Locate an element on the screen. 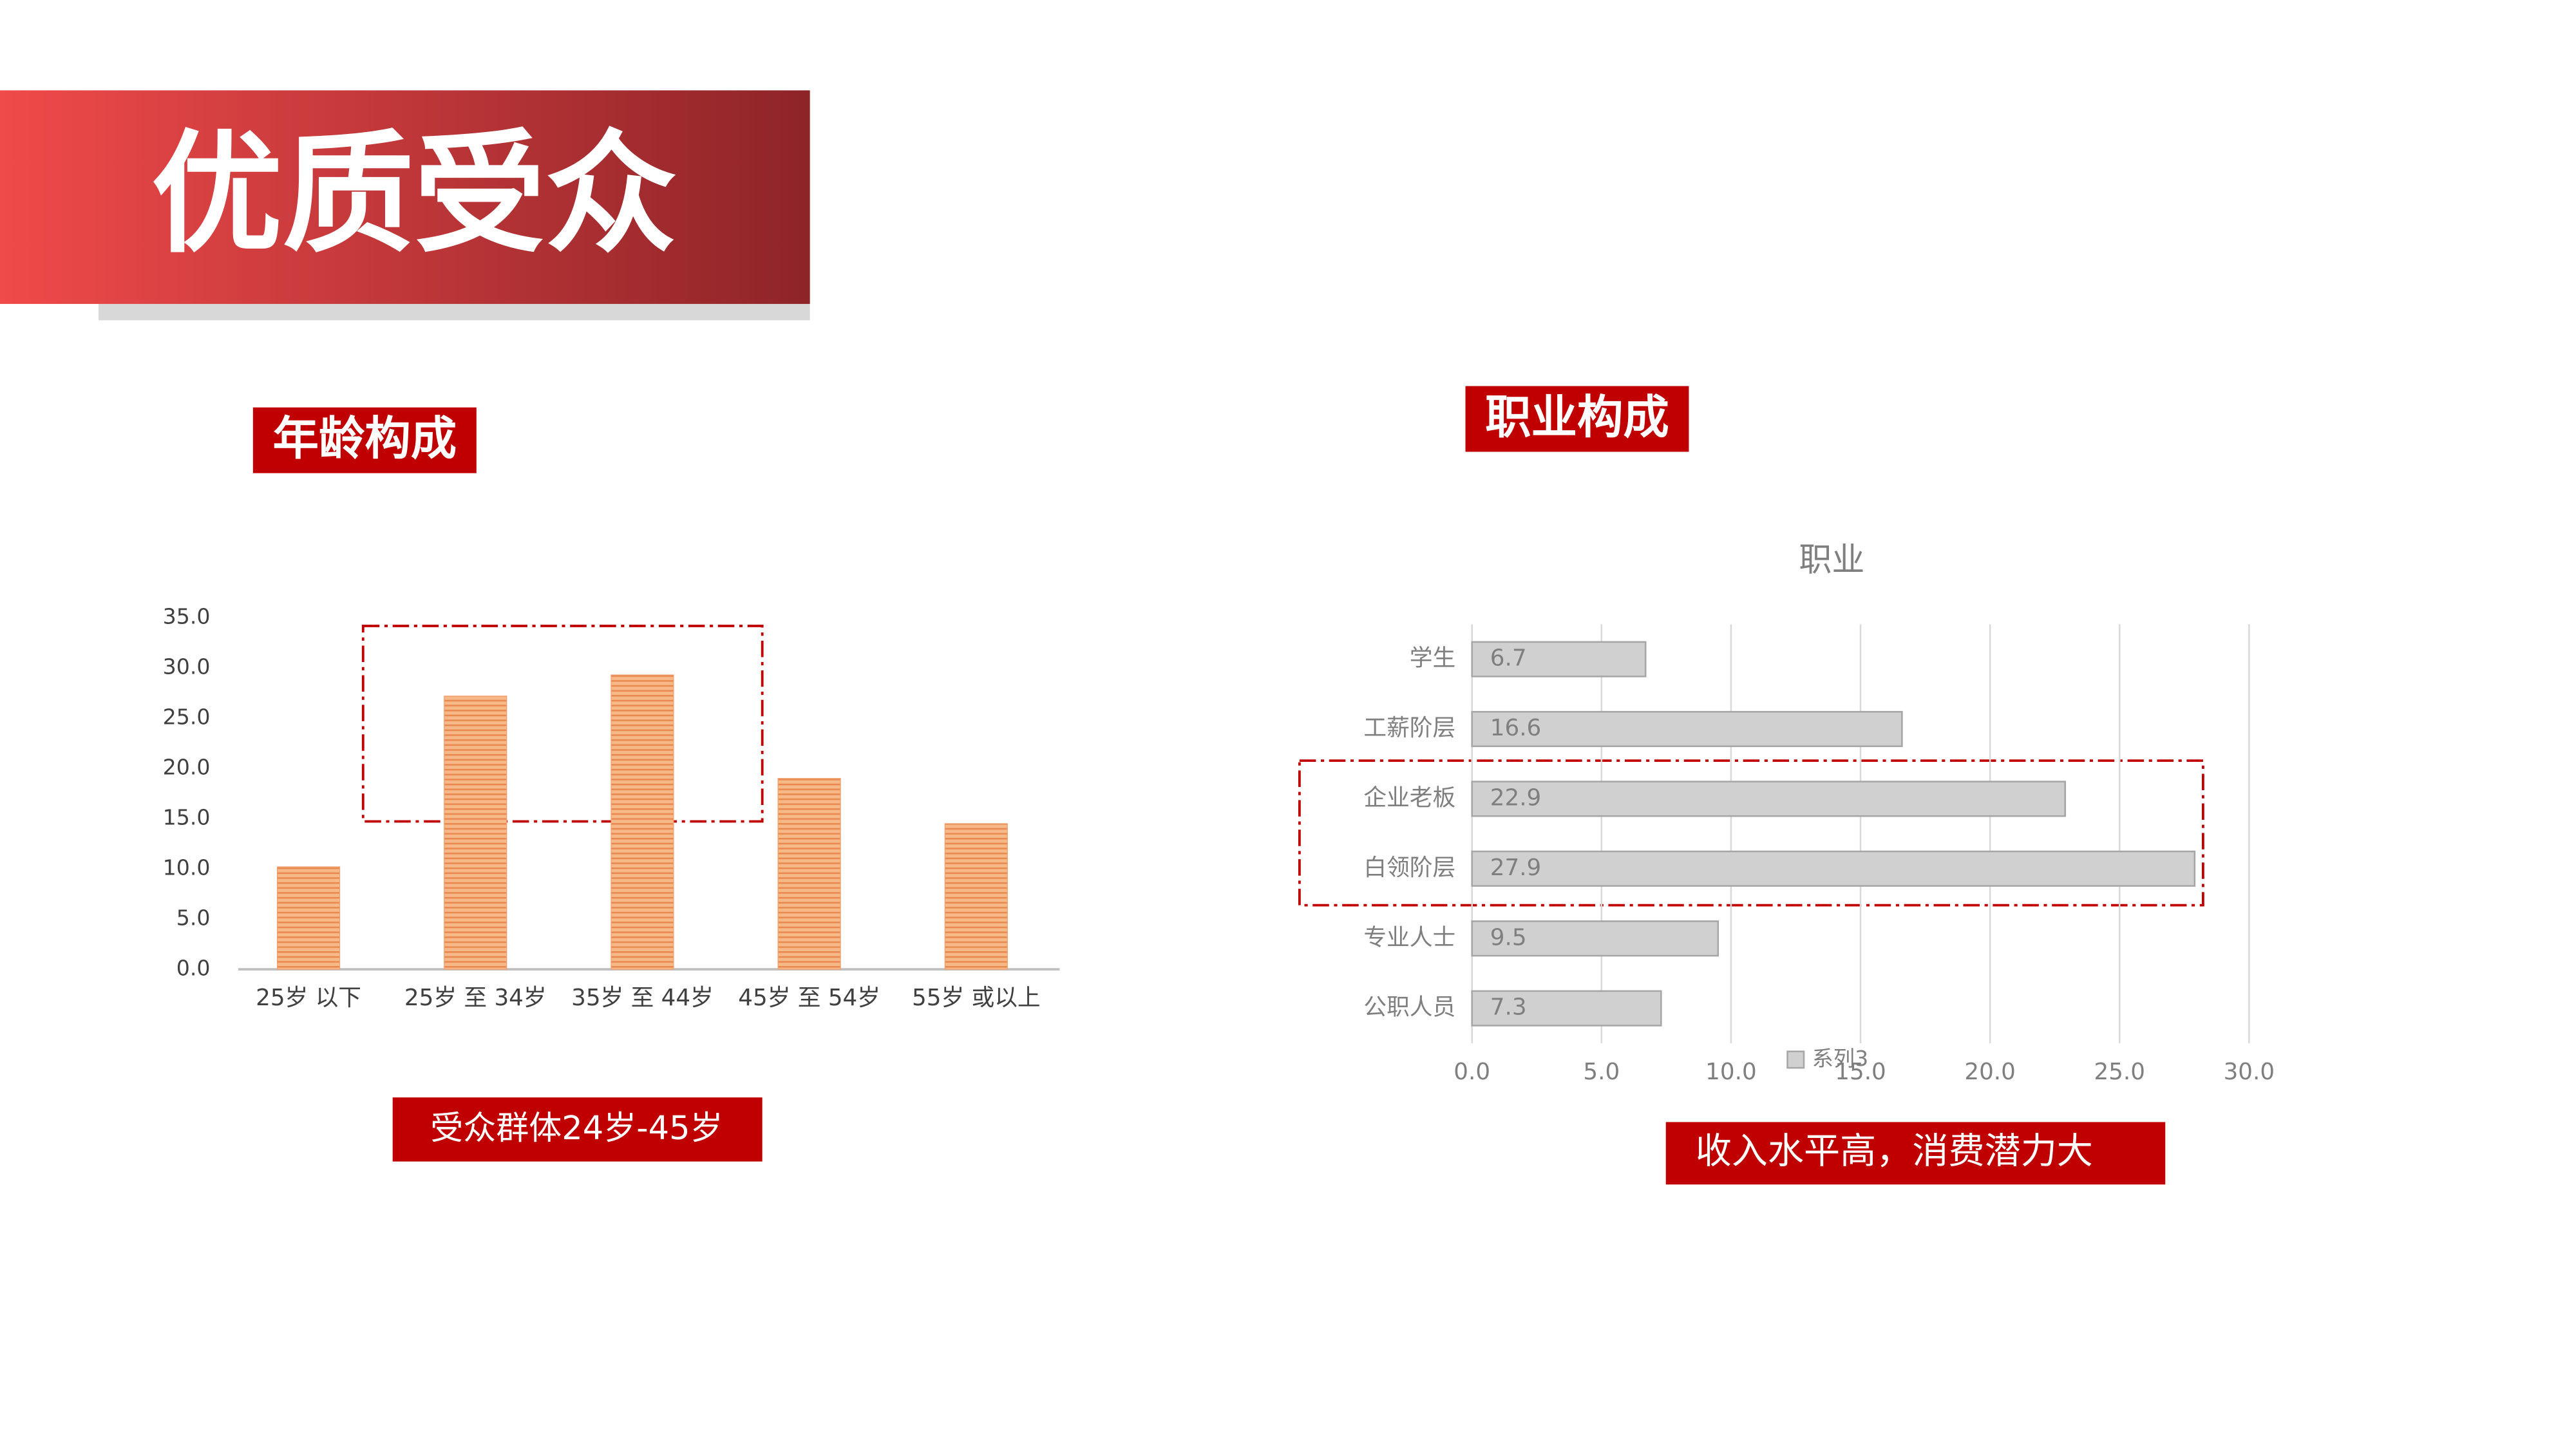 This screenshot has height=1449, width=2576. legend-label: 系列3 is located at coordinates (1840, 1059).